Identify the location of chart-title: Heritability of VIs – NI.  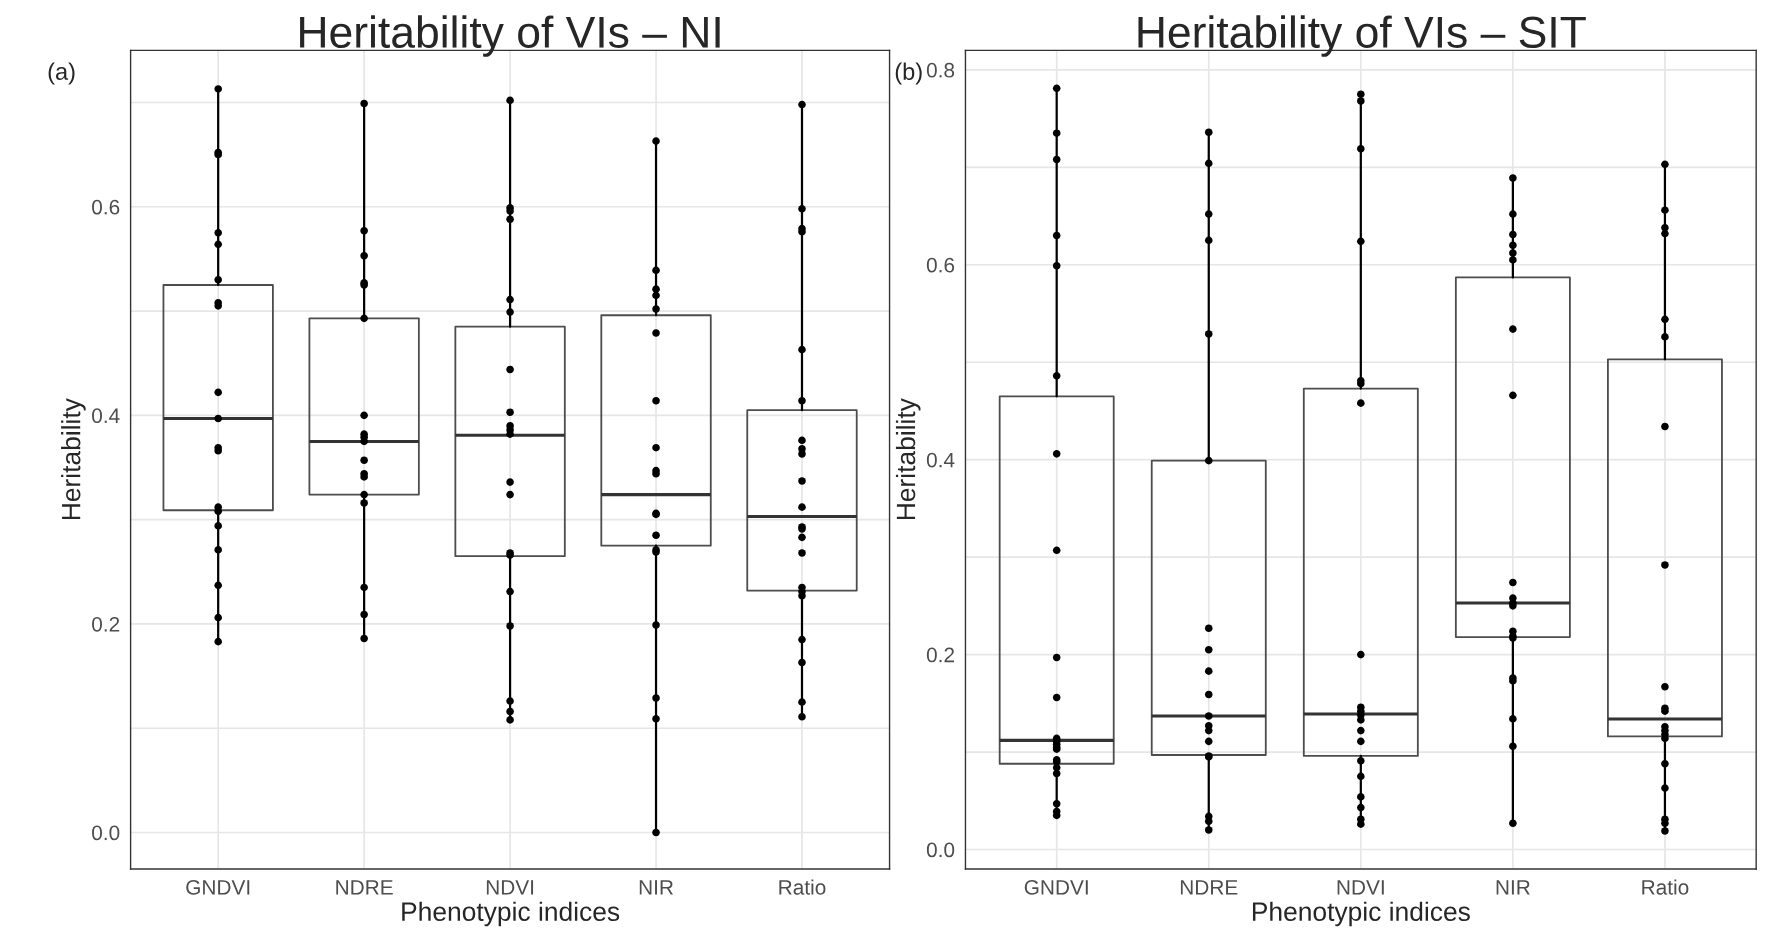
(510, 36).